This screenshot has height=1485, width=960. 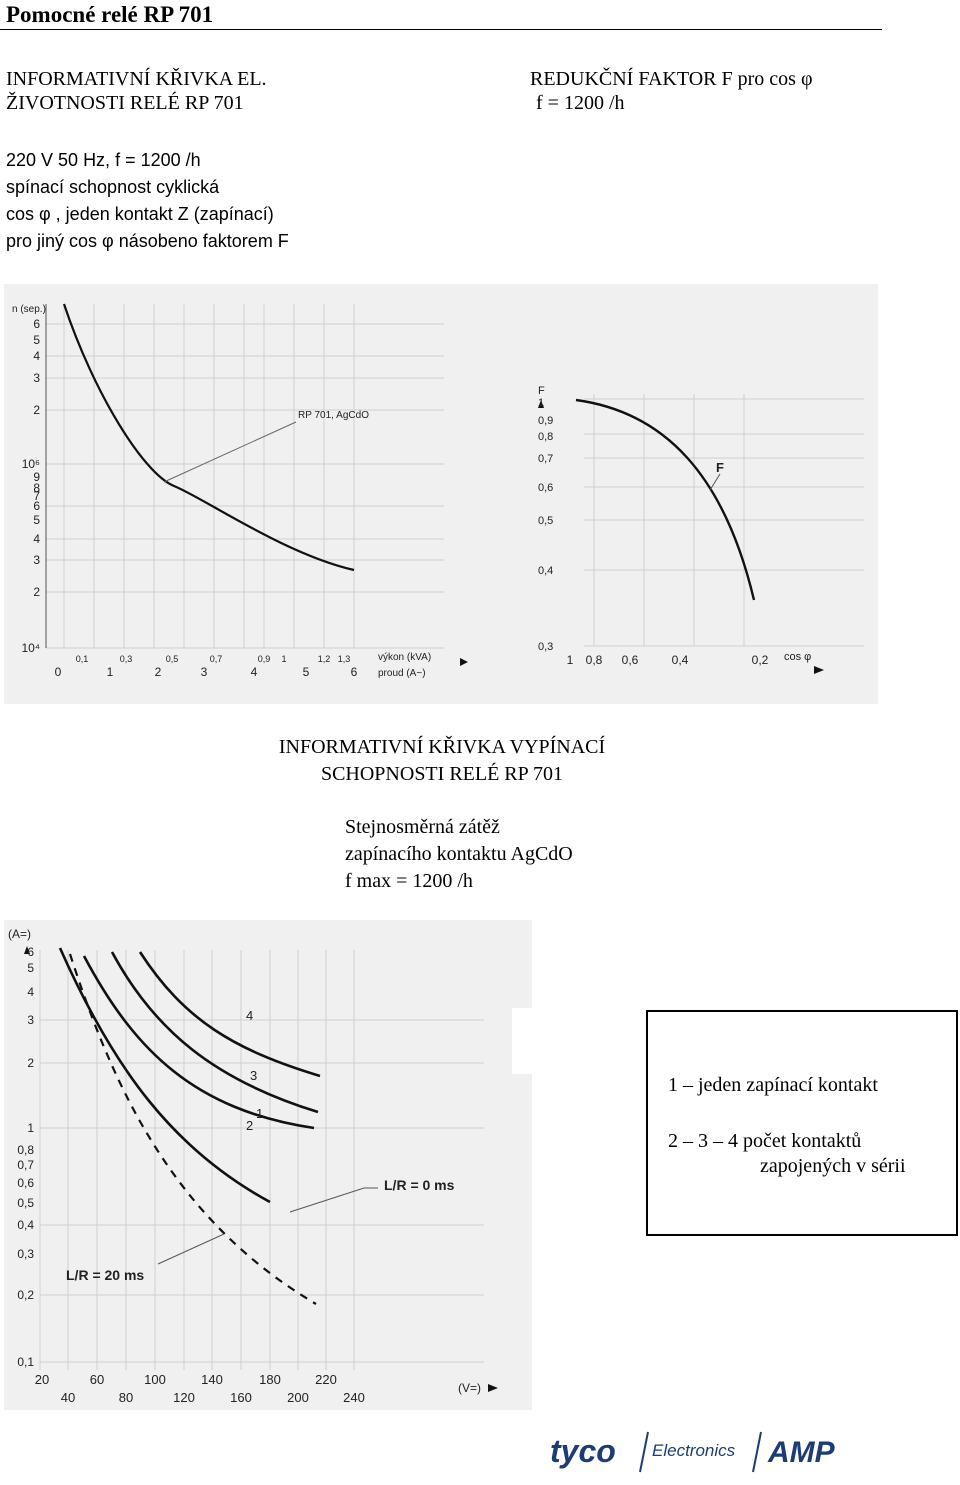 I want to click on dc-chart-x-bottom-tick: 200, so click(x=298, y=1397).